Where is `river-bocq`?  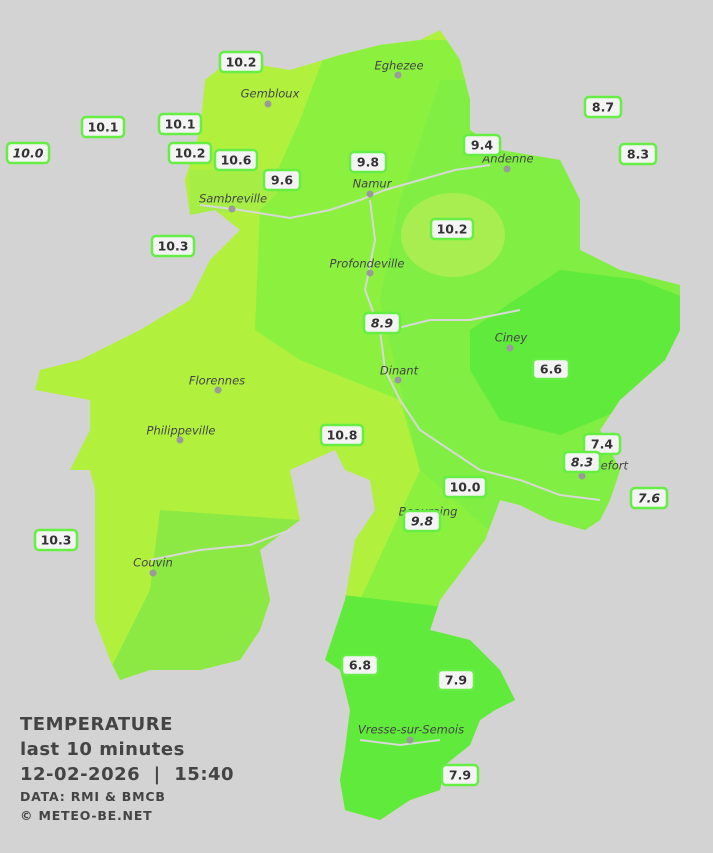 river-bocq is located at coordinates (455, 320).